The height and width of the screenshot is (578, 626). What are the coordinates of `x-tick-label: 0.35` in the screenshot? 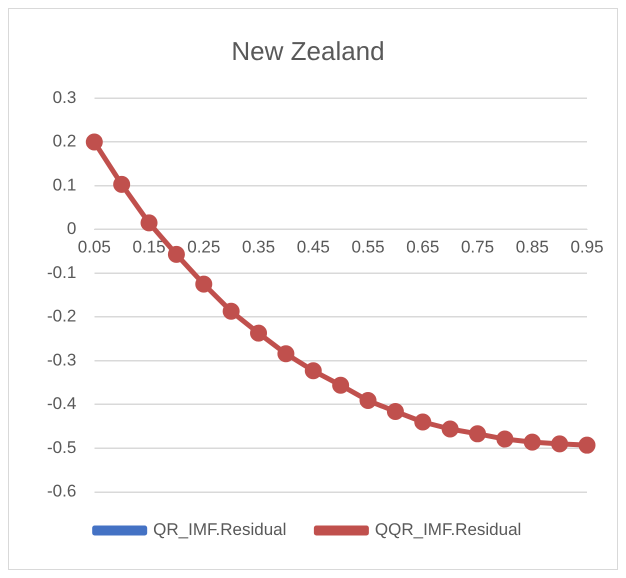 It's located at (259, 246).